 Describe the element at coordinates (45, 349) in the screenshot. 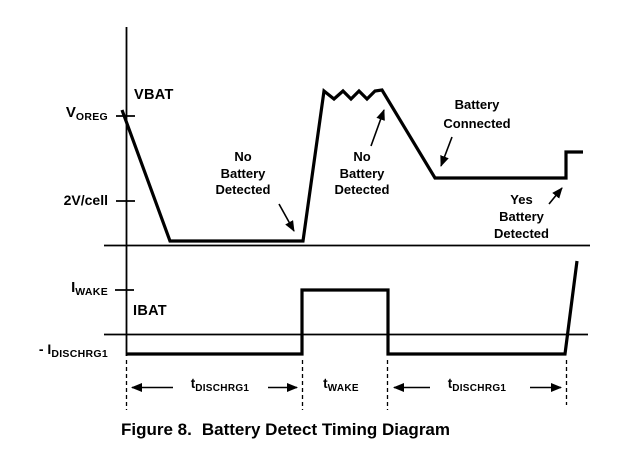

I see `idischrg1-base: - I` at that location.